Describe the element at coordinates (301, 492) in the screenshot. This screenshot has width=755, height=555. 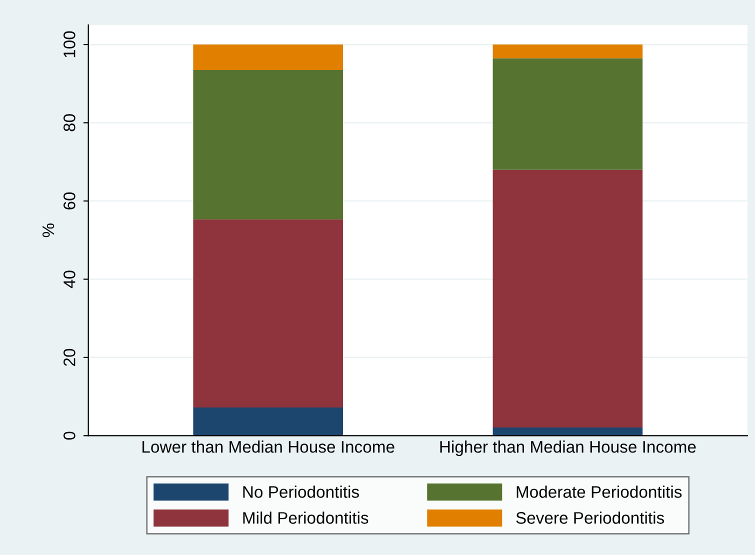
I see `legend-label: No Periodontitis` at that location.